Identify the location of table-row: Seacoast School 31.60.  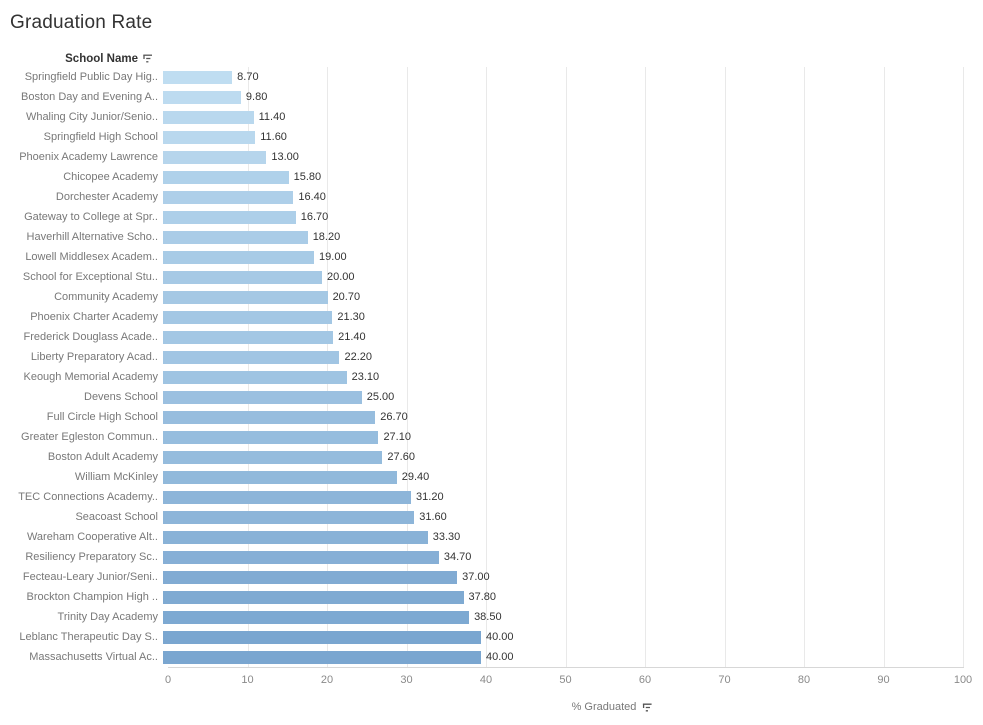
(491, 517).